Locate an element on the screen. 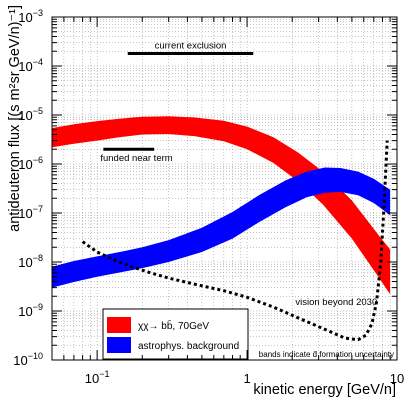 Image resolution: width=415 pixels, height=405 pixels. y-tick-label: 10⁻⁸ is located at coordinates (30, 261).